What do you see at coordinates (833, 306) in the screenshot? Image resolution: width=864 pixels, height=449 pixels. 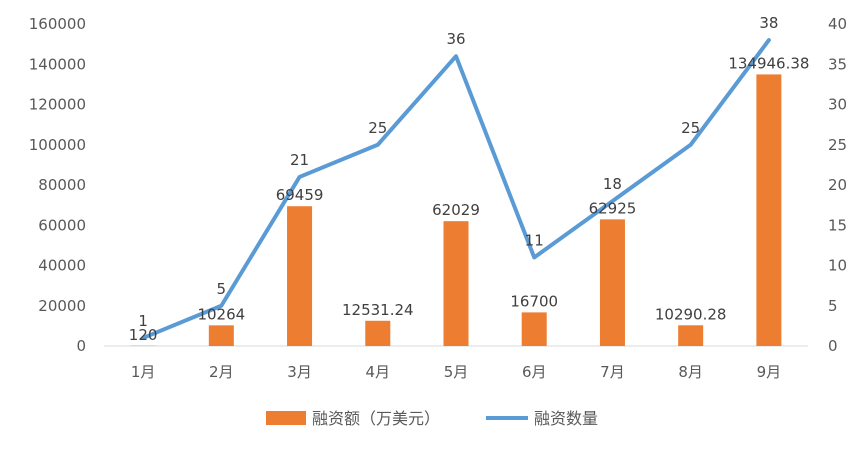 I see `y-right-tick-label: 5` at bounding box center [833, 306].